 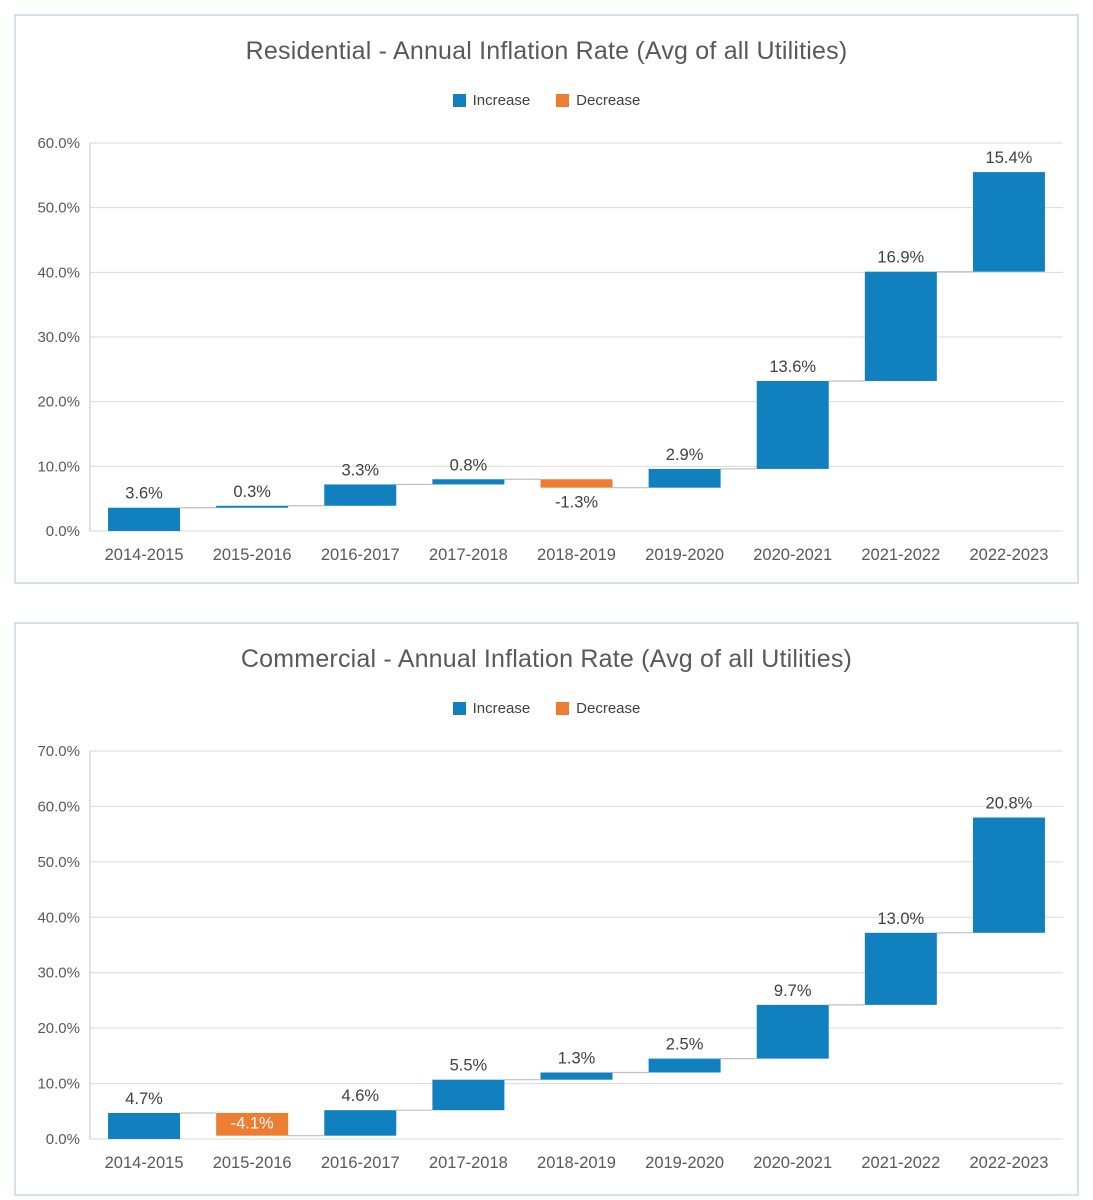 I want to click on bar-data-label: -1.3%, so click(x=576, y=503).